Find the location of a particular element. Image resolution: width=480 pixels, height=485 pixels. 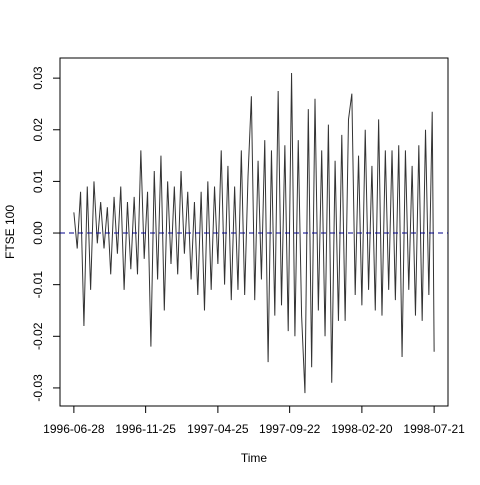

x-tick-label: 1996-06-28 is located at coordinates (74, 429).